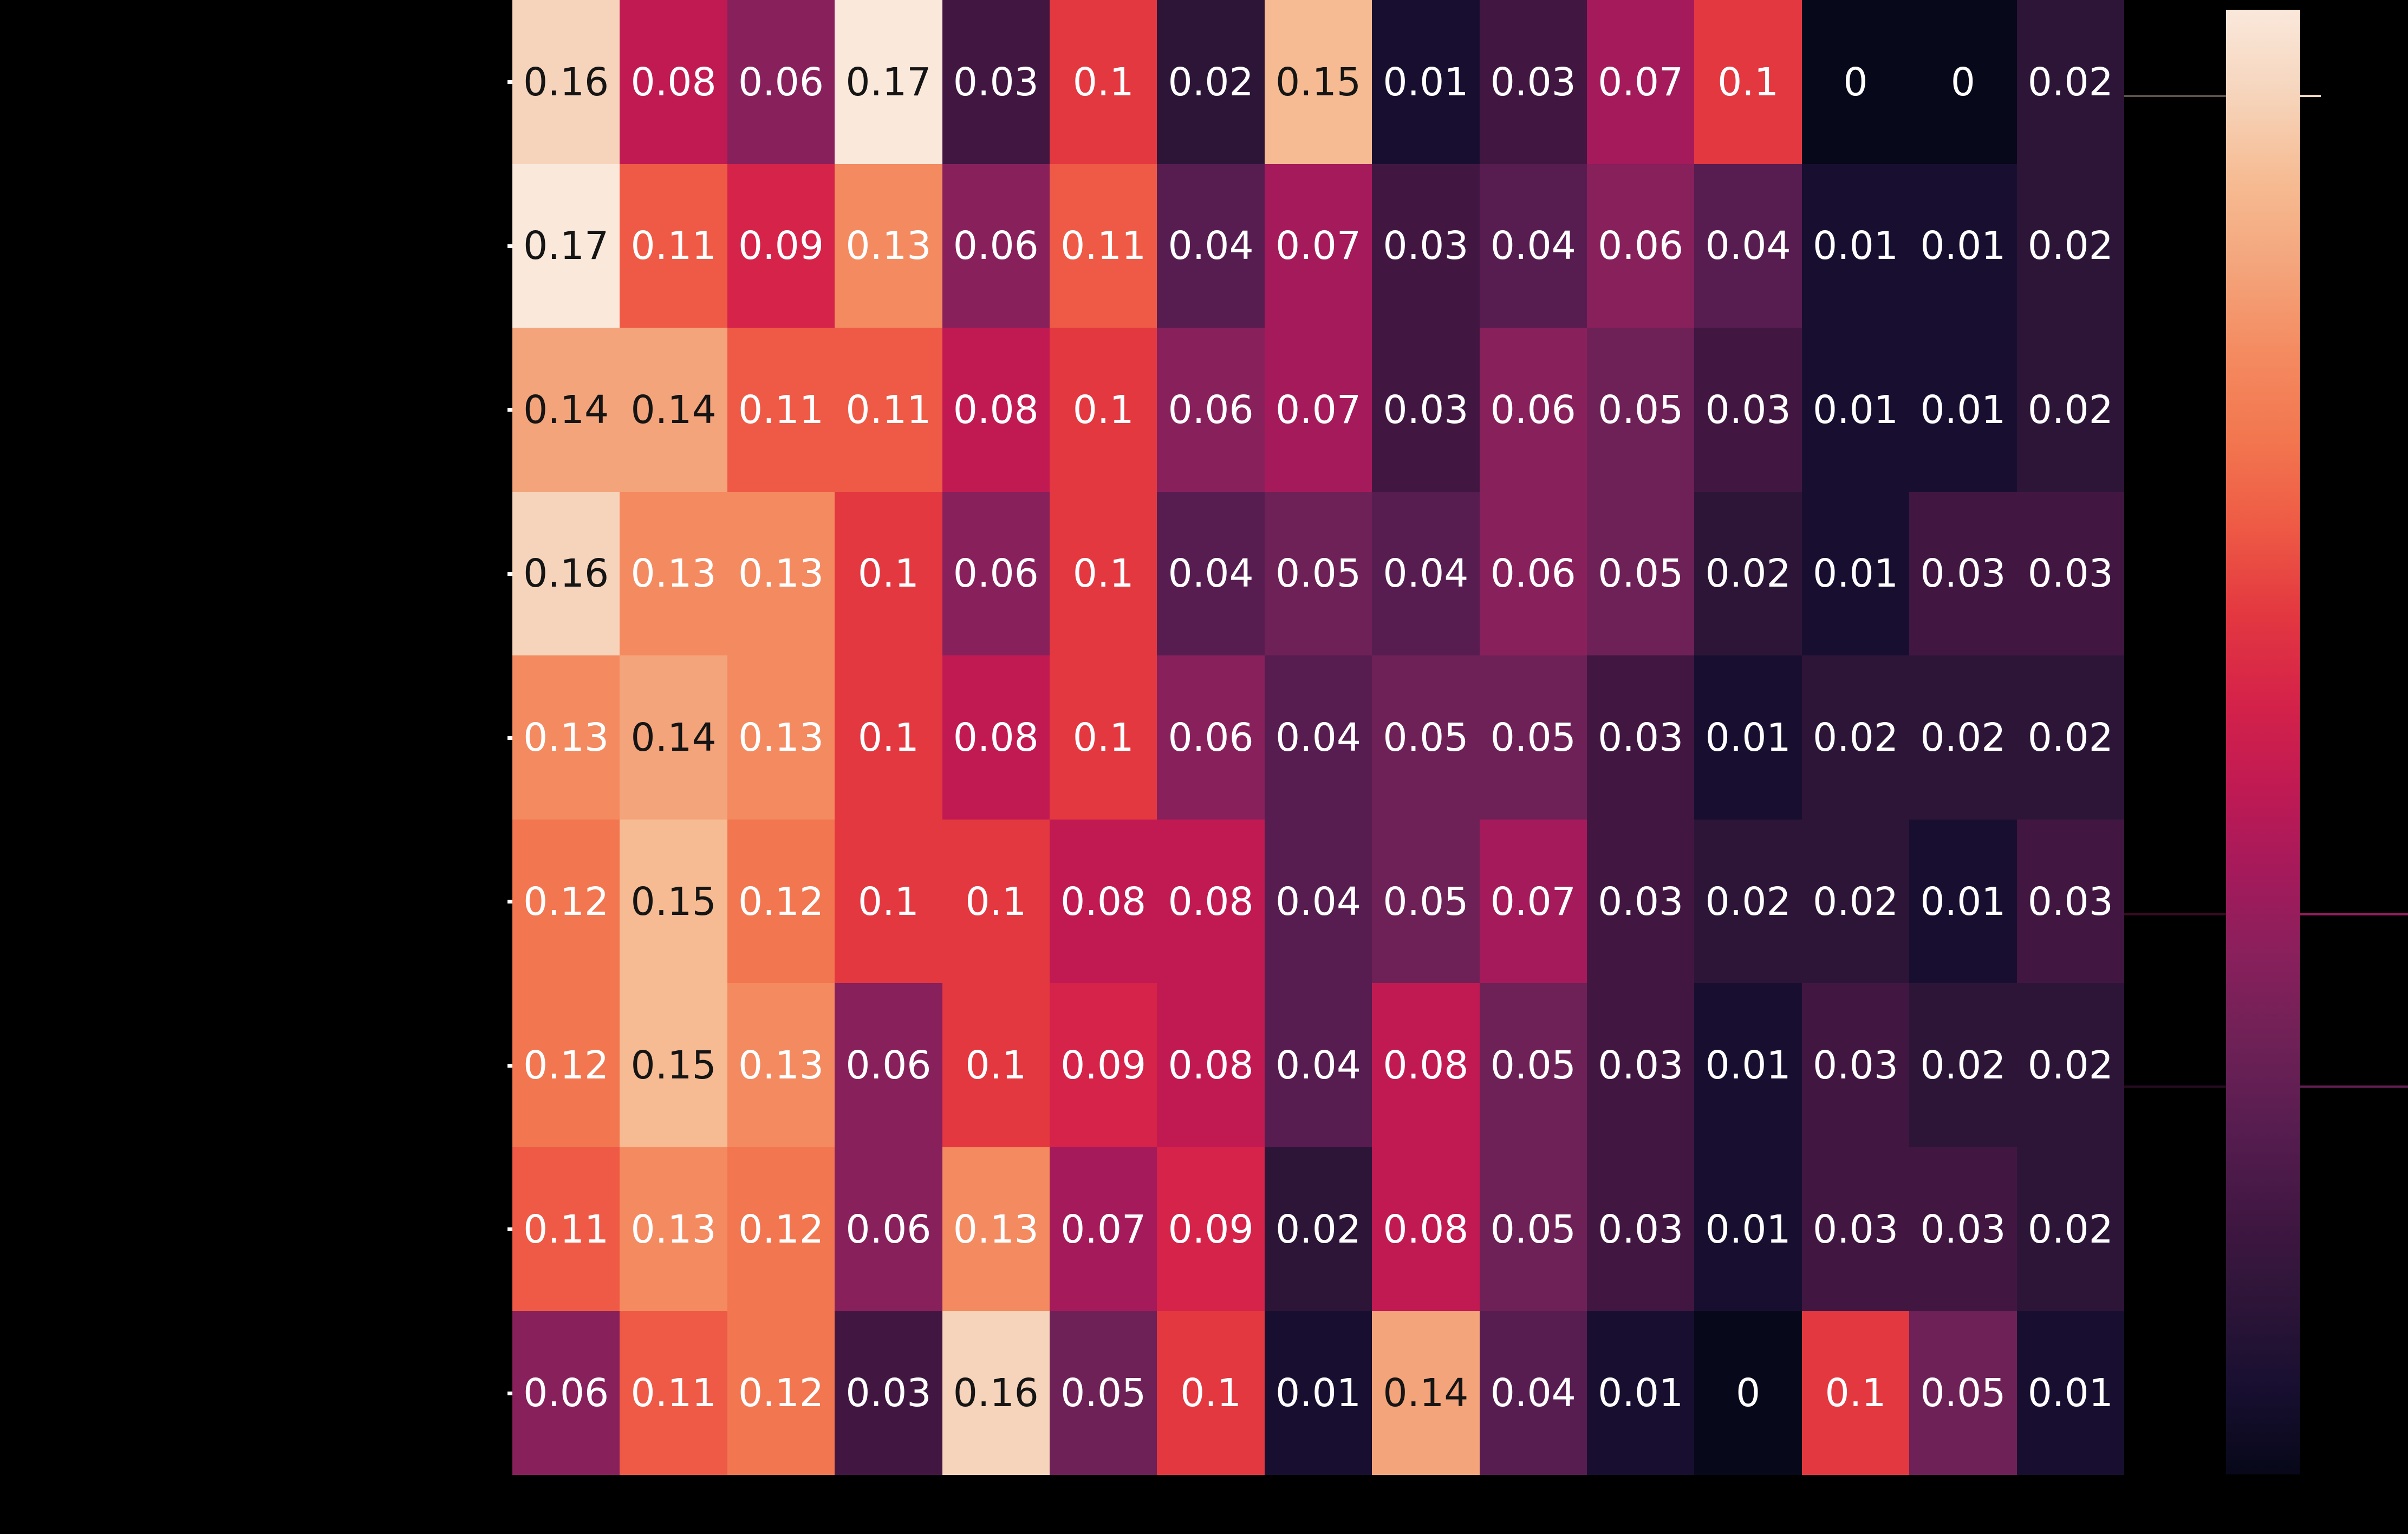  I want to click on heatmap-cell-r3-c1: 0.14, so click(566, 410).